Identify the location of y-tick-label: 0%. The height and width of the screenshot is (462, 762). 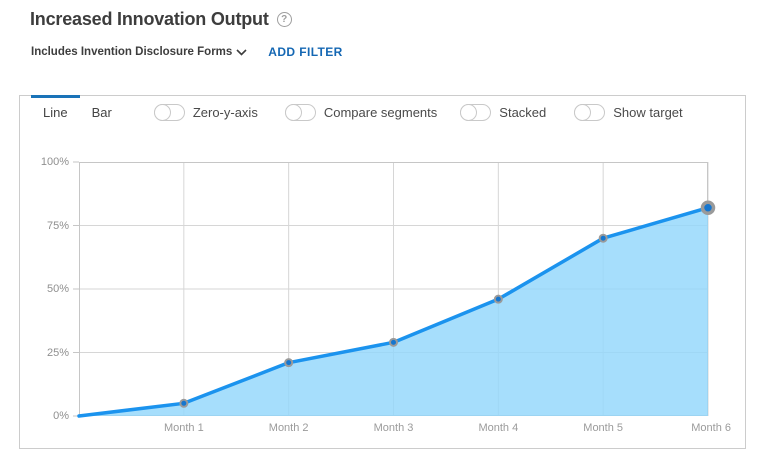
(61, 416).